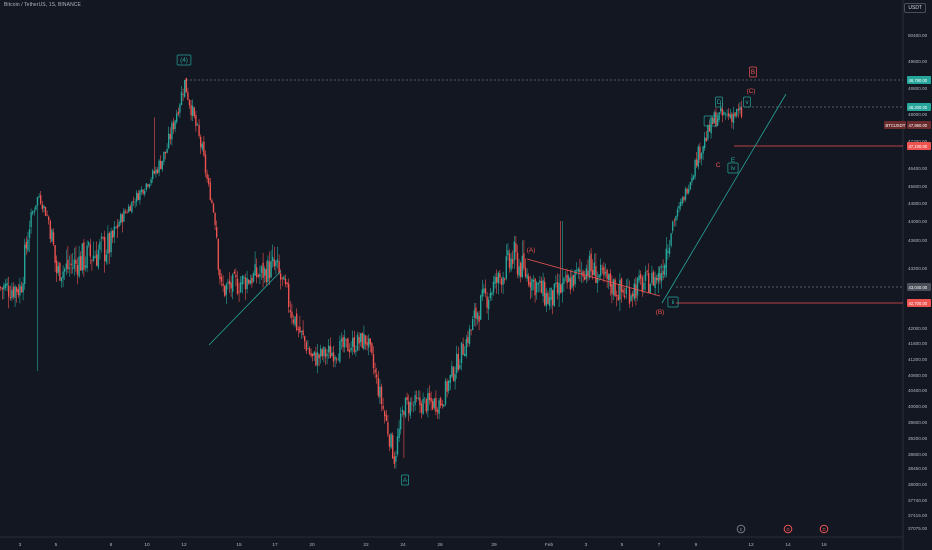 The width and height of the screenshot is (932, 550). I want to click on wave-label-box, so click(719, 102).